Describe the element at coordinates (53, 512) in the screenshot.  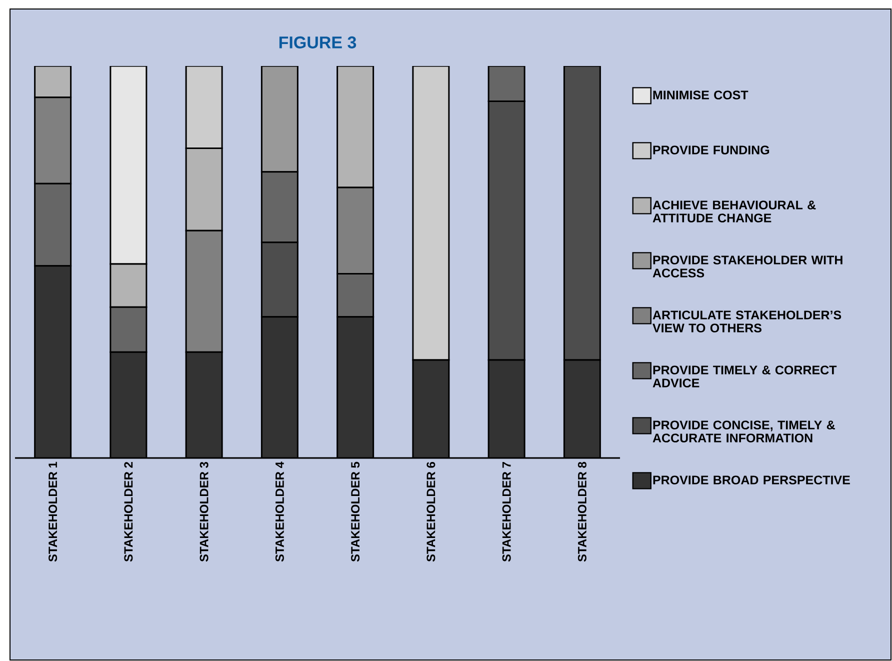
I see `x-tick-label: STAKEHOLDER 1` at that location.